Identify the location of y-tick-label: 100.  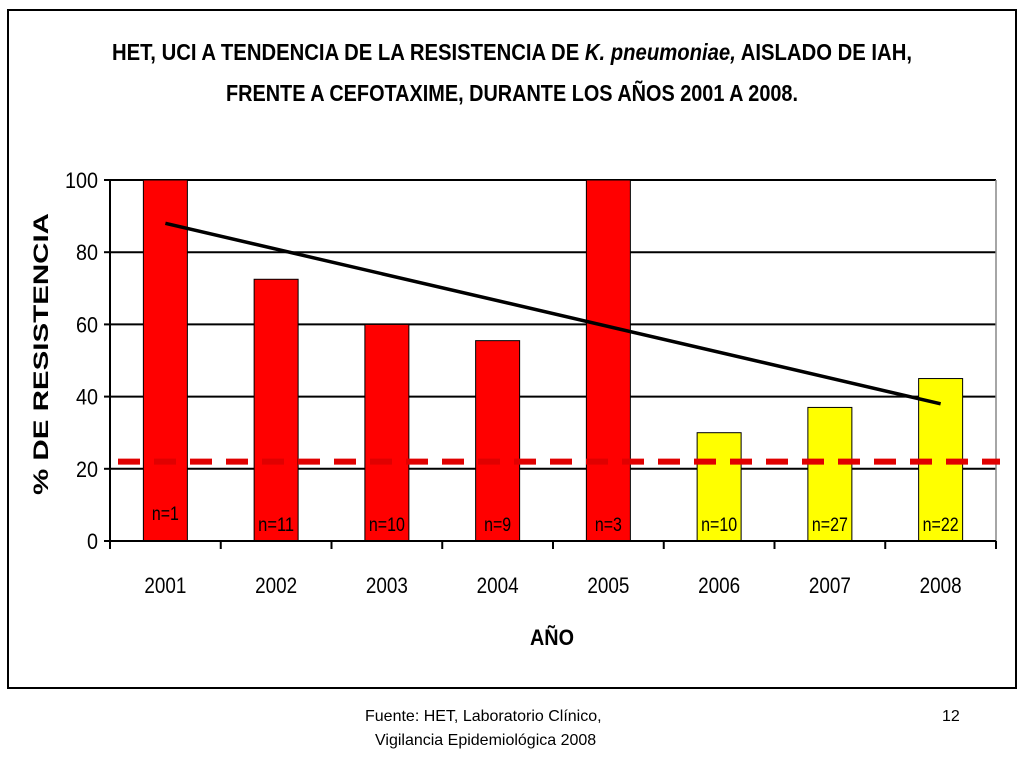
(81, 180).